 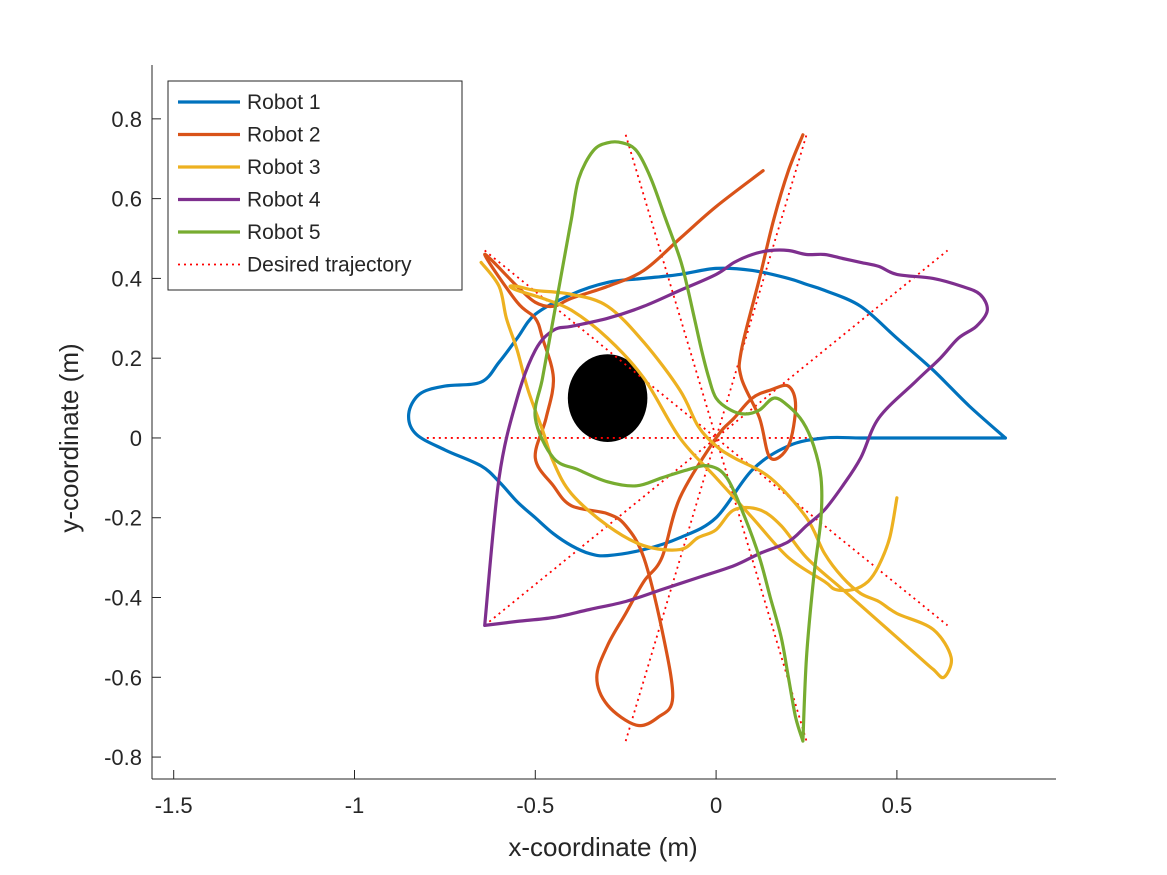 What do you see at coordinates (123, 757) in the screenshot?
I see `y-tick-label: -0.8` at bounding box center [123, 757].